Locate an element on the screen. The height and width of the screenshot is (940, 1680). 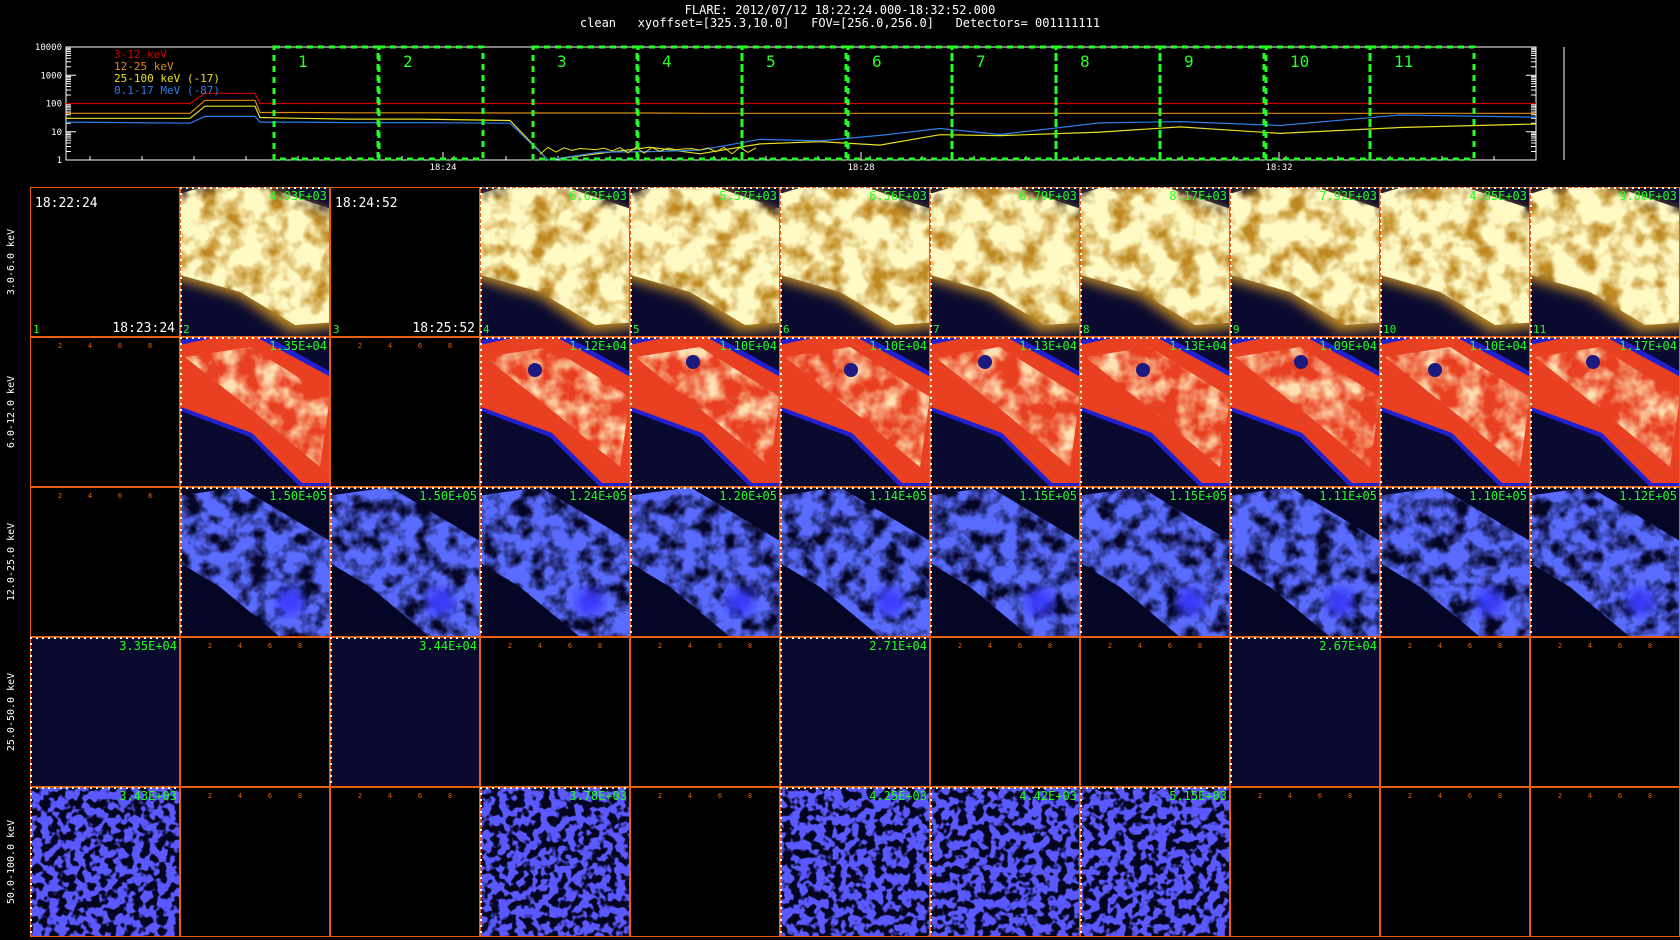
image-cell: 4.25E+03 is located at coordinates (855, 862).